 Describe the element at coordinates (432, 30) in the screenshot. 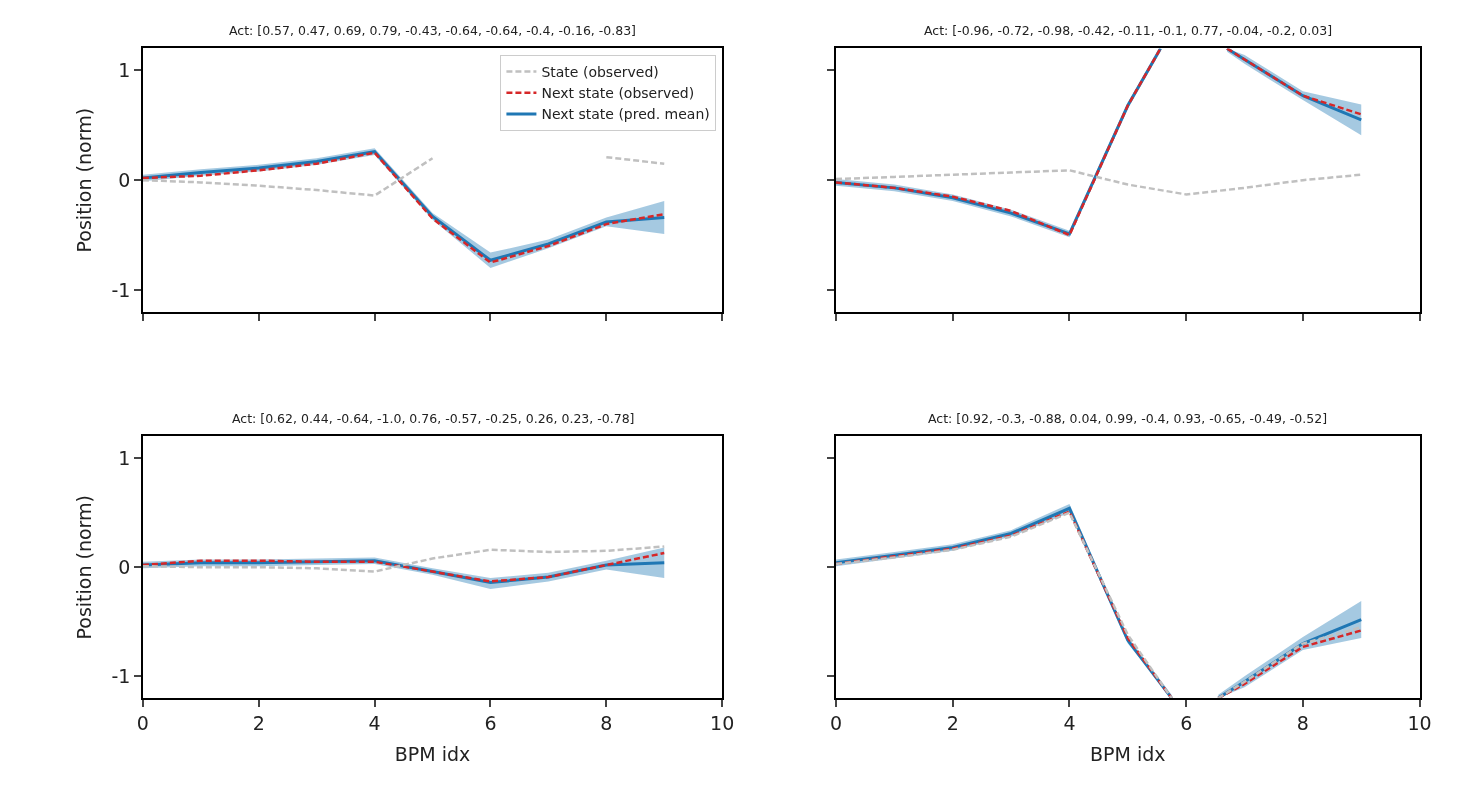

I see `chart-title: Act: [0.57, 0.47, 0.69, 0.79, -0.43, -0.64, -0.64, -0.4, -0.16, -0.83]` at that location.